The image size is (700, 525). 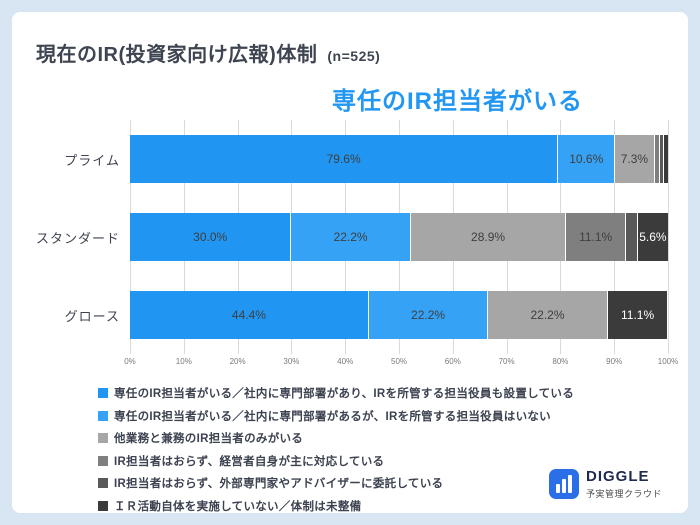 I want to click on legend-item: IR担当者はおらず、経営者自身が主に対応している, so click(x=383, y=461).